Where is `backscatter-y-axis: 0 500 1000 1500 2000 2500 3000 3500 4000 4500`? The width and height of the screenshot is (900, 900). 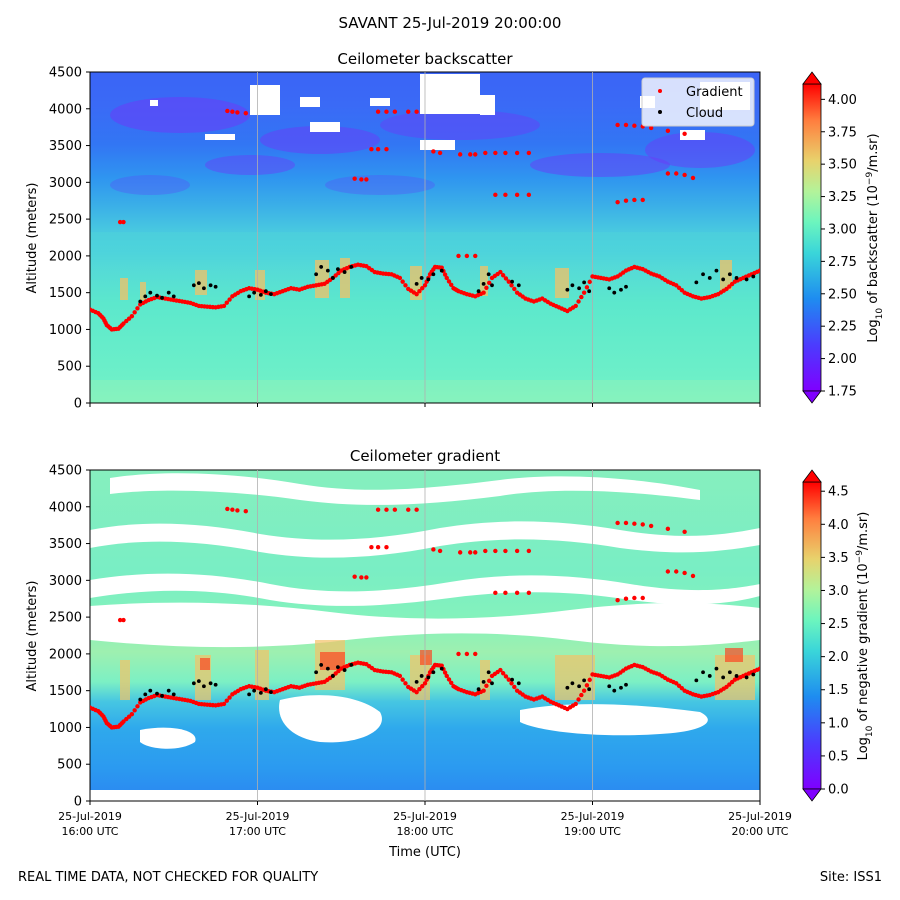 backscatter-y-axis: 0 500 1000 1500 2000 2500 3000 3500 4000 4500 is located at coordinates (69, 239).